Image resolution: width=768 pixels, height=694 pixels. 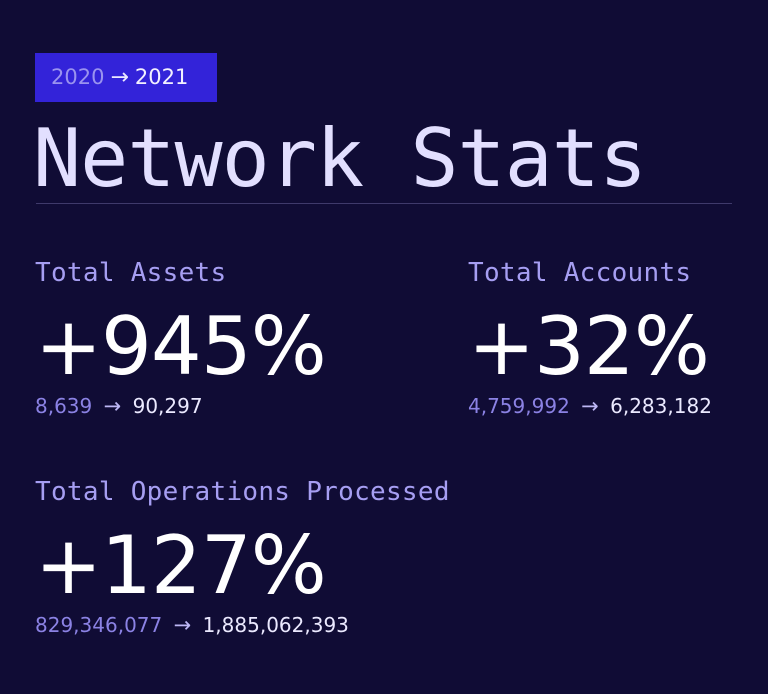 I want to click on stat-from-value: 829,346,077, so click(x=99, y=625).